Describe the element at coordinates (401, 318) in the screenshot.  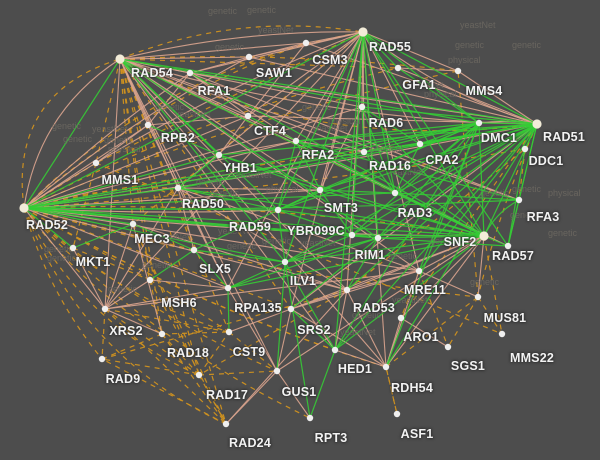
I see `node-aro1` at that location.